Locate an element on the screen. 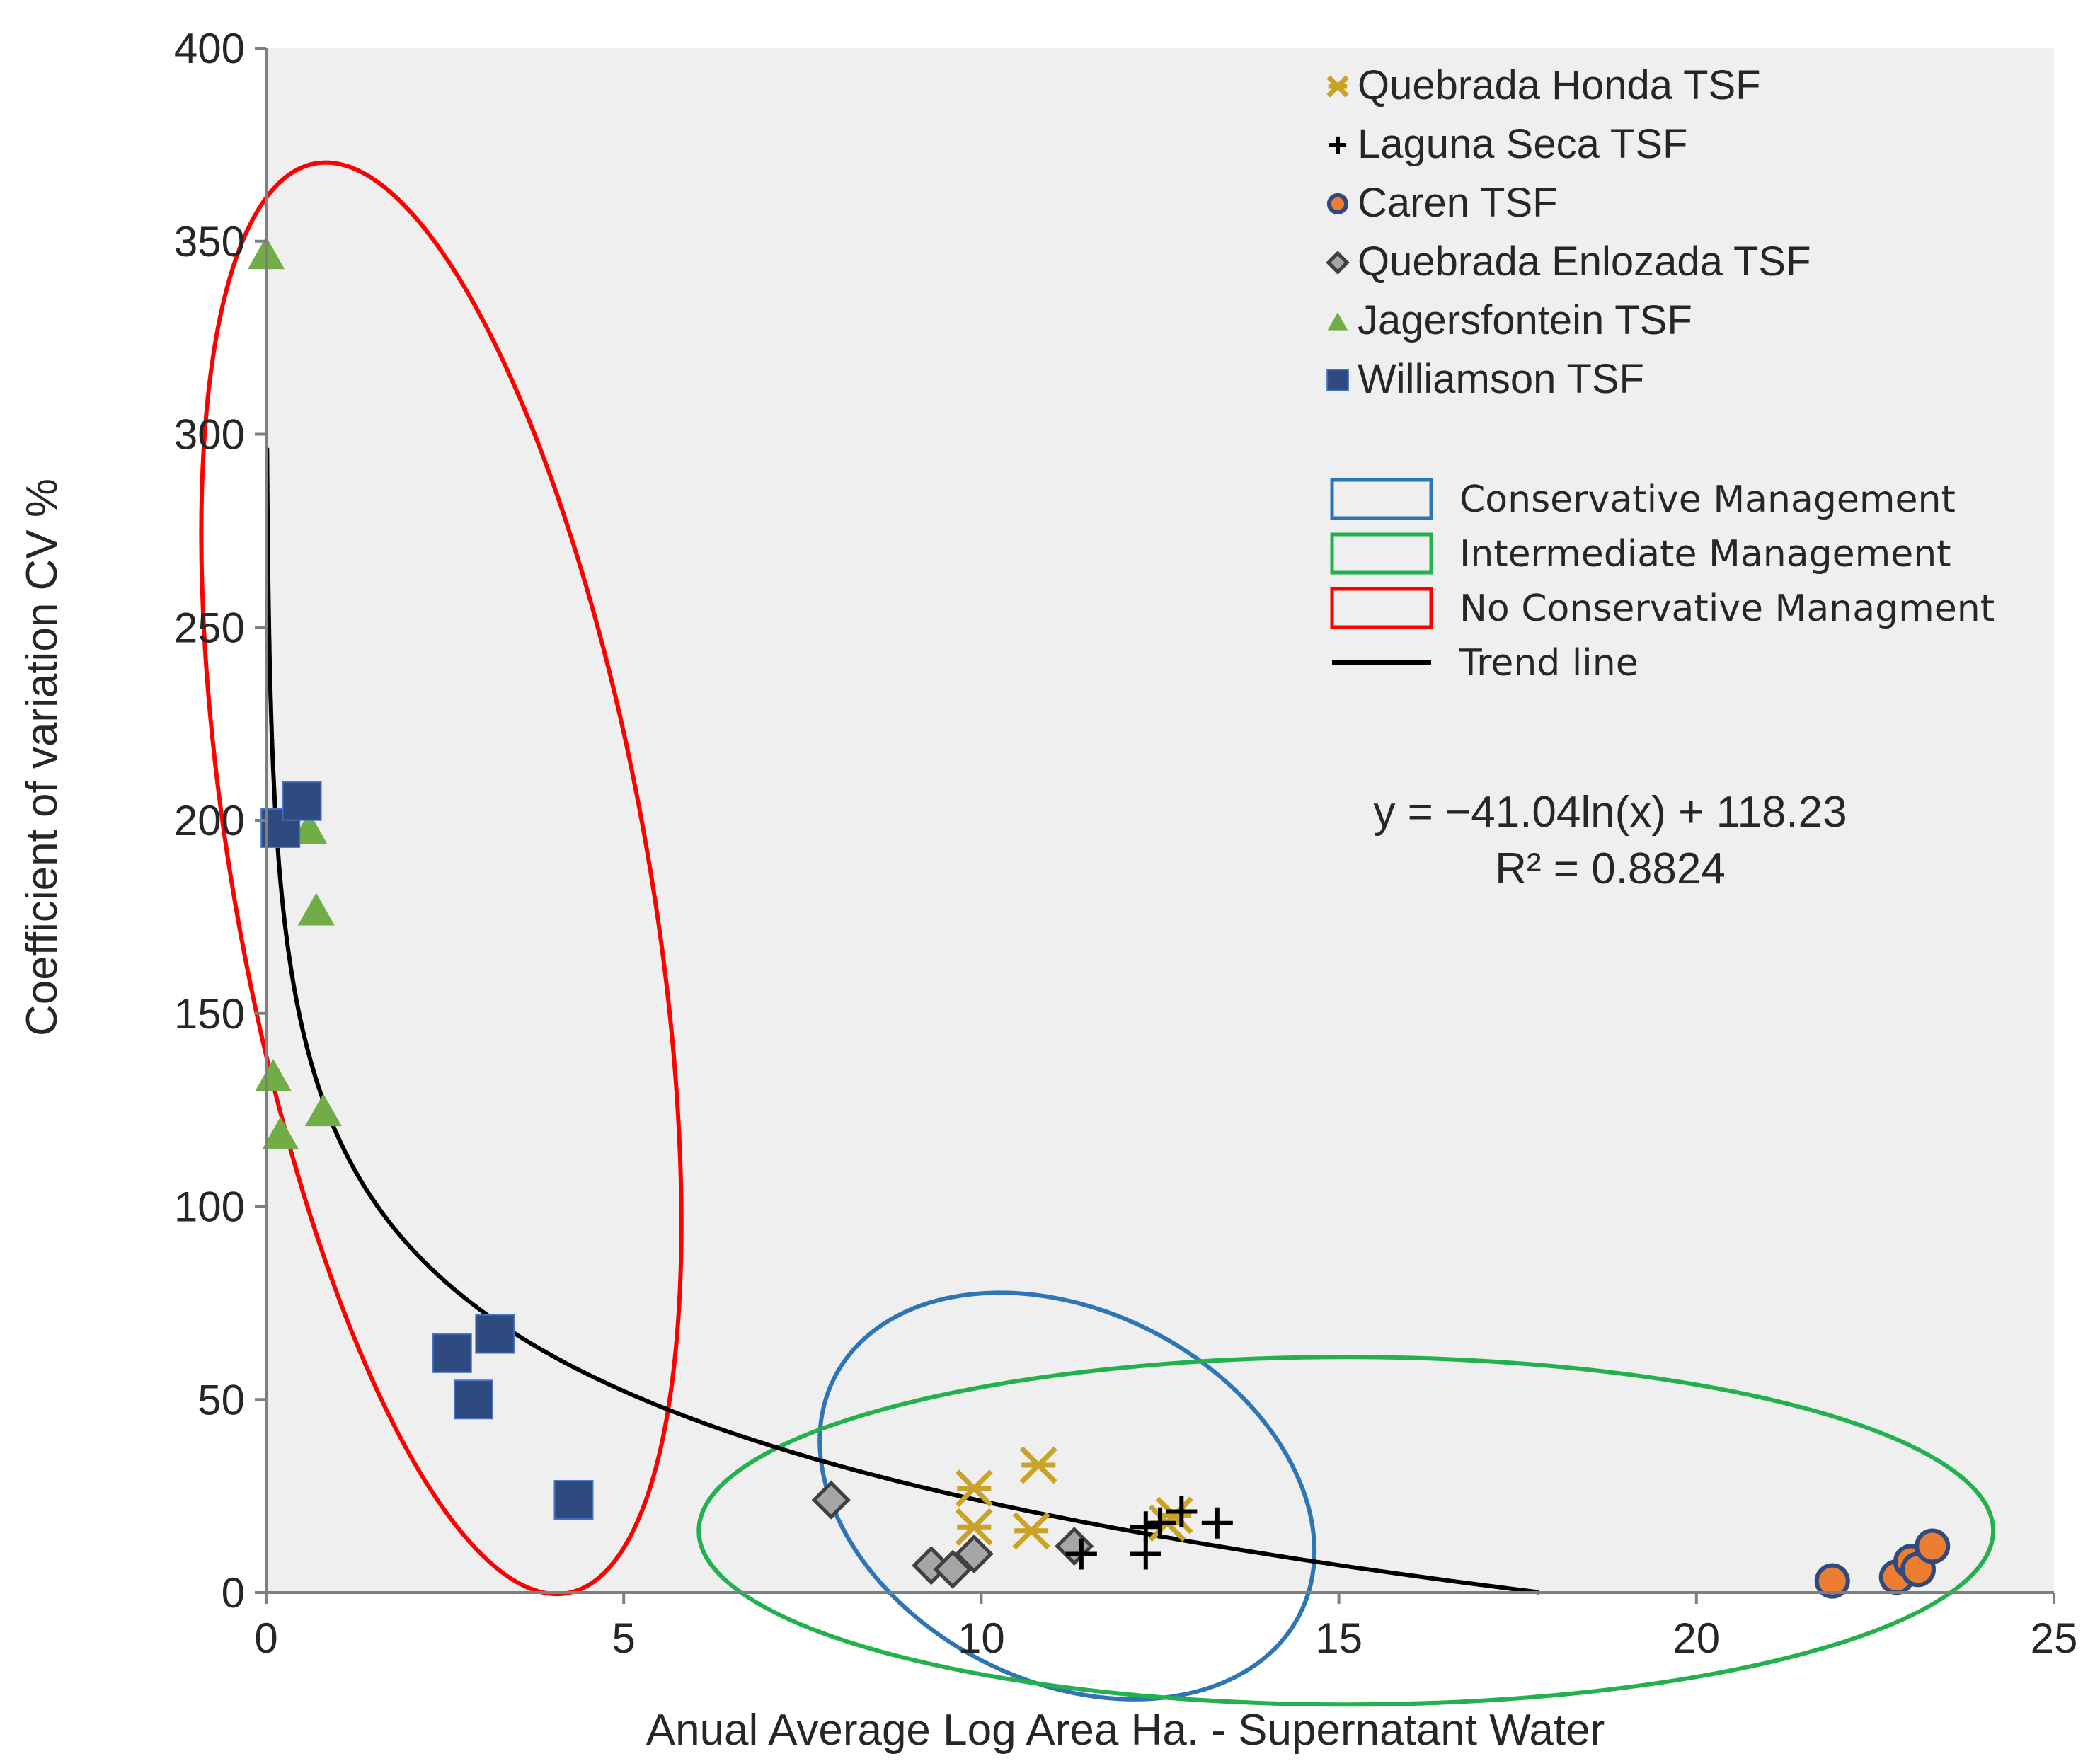  legend-item: Jagersfontein TSF is located at coordinates (1509, 320).